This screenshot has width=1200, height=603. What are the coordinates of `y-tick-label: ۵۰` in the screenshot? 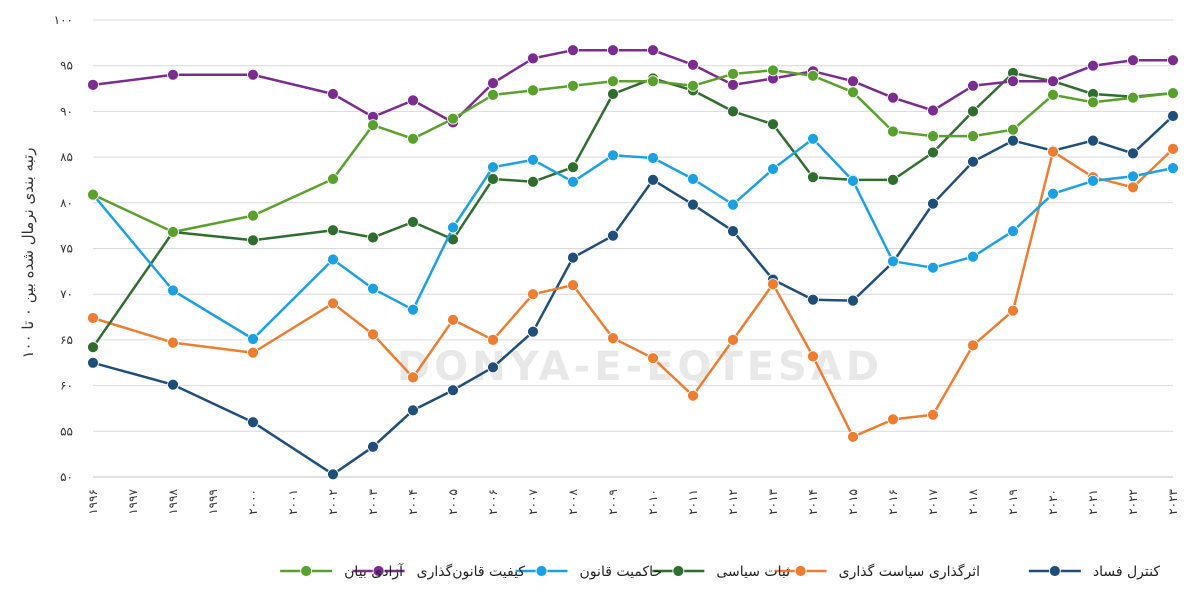 It's located at (66, 477).